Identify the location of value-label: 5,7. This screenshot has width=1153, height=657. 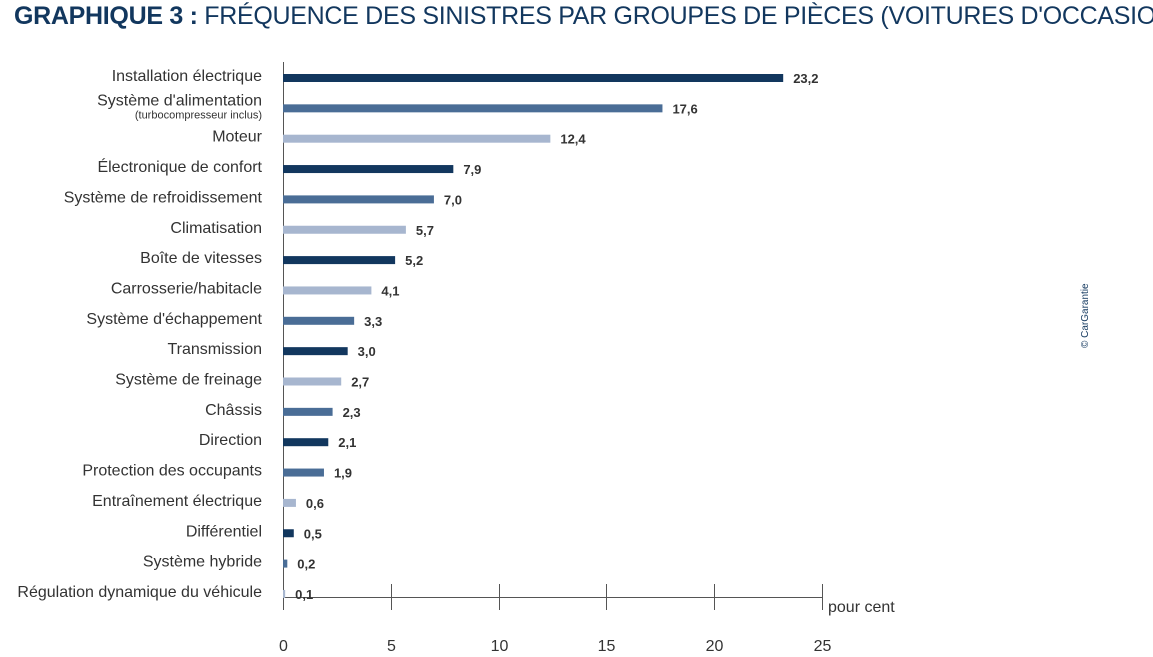
(425, 230).